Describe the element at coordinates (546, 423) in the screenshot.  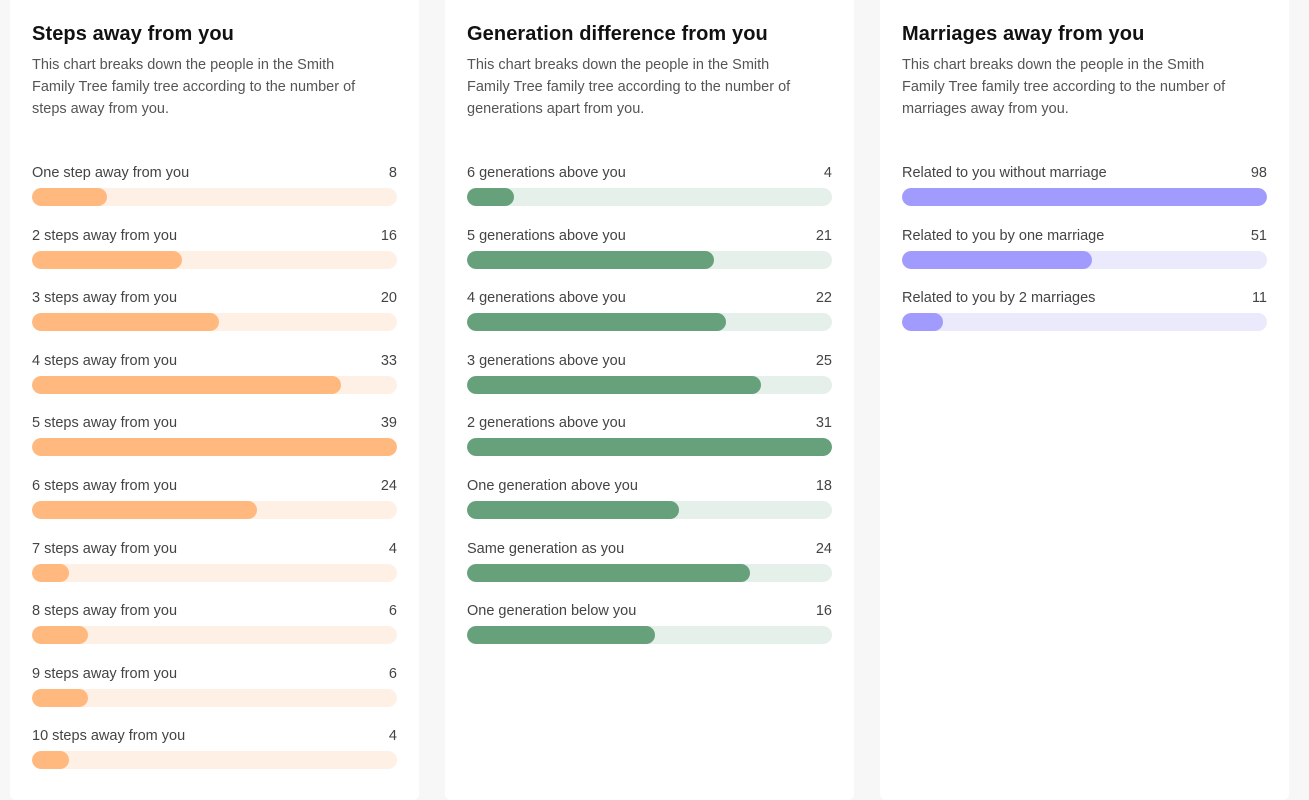
I see `generation-bar-label: 2 generations above you` at that location.